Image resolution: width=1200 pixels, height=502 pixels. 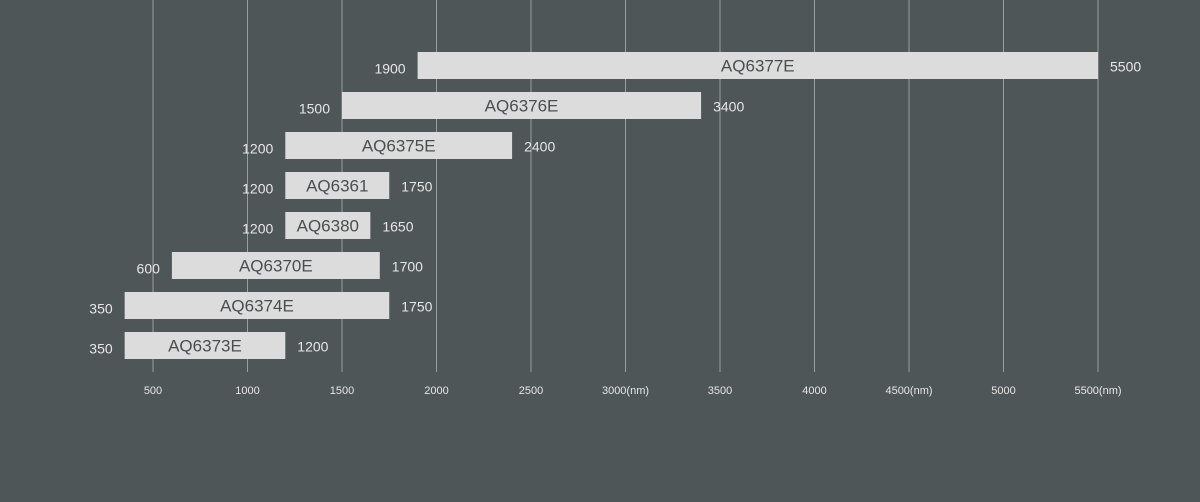 I want to click on bar-row-aq6370e: AQ6370E 600 1700, so click(x=280, y=265).